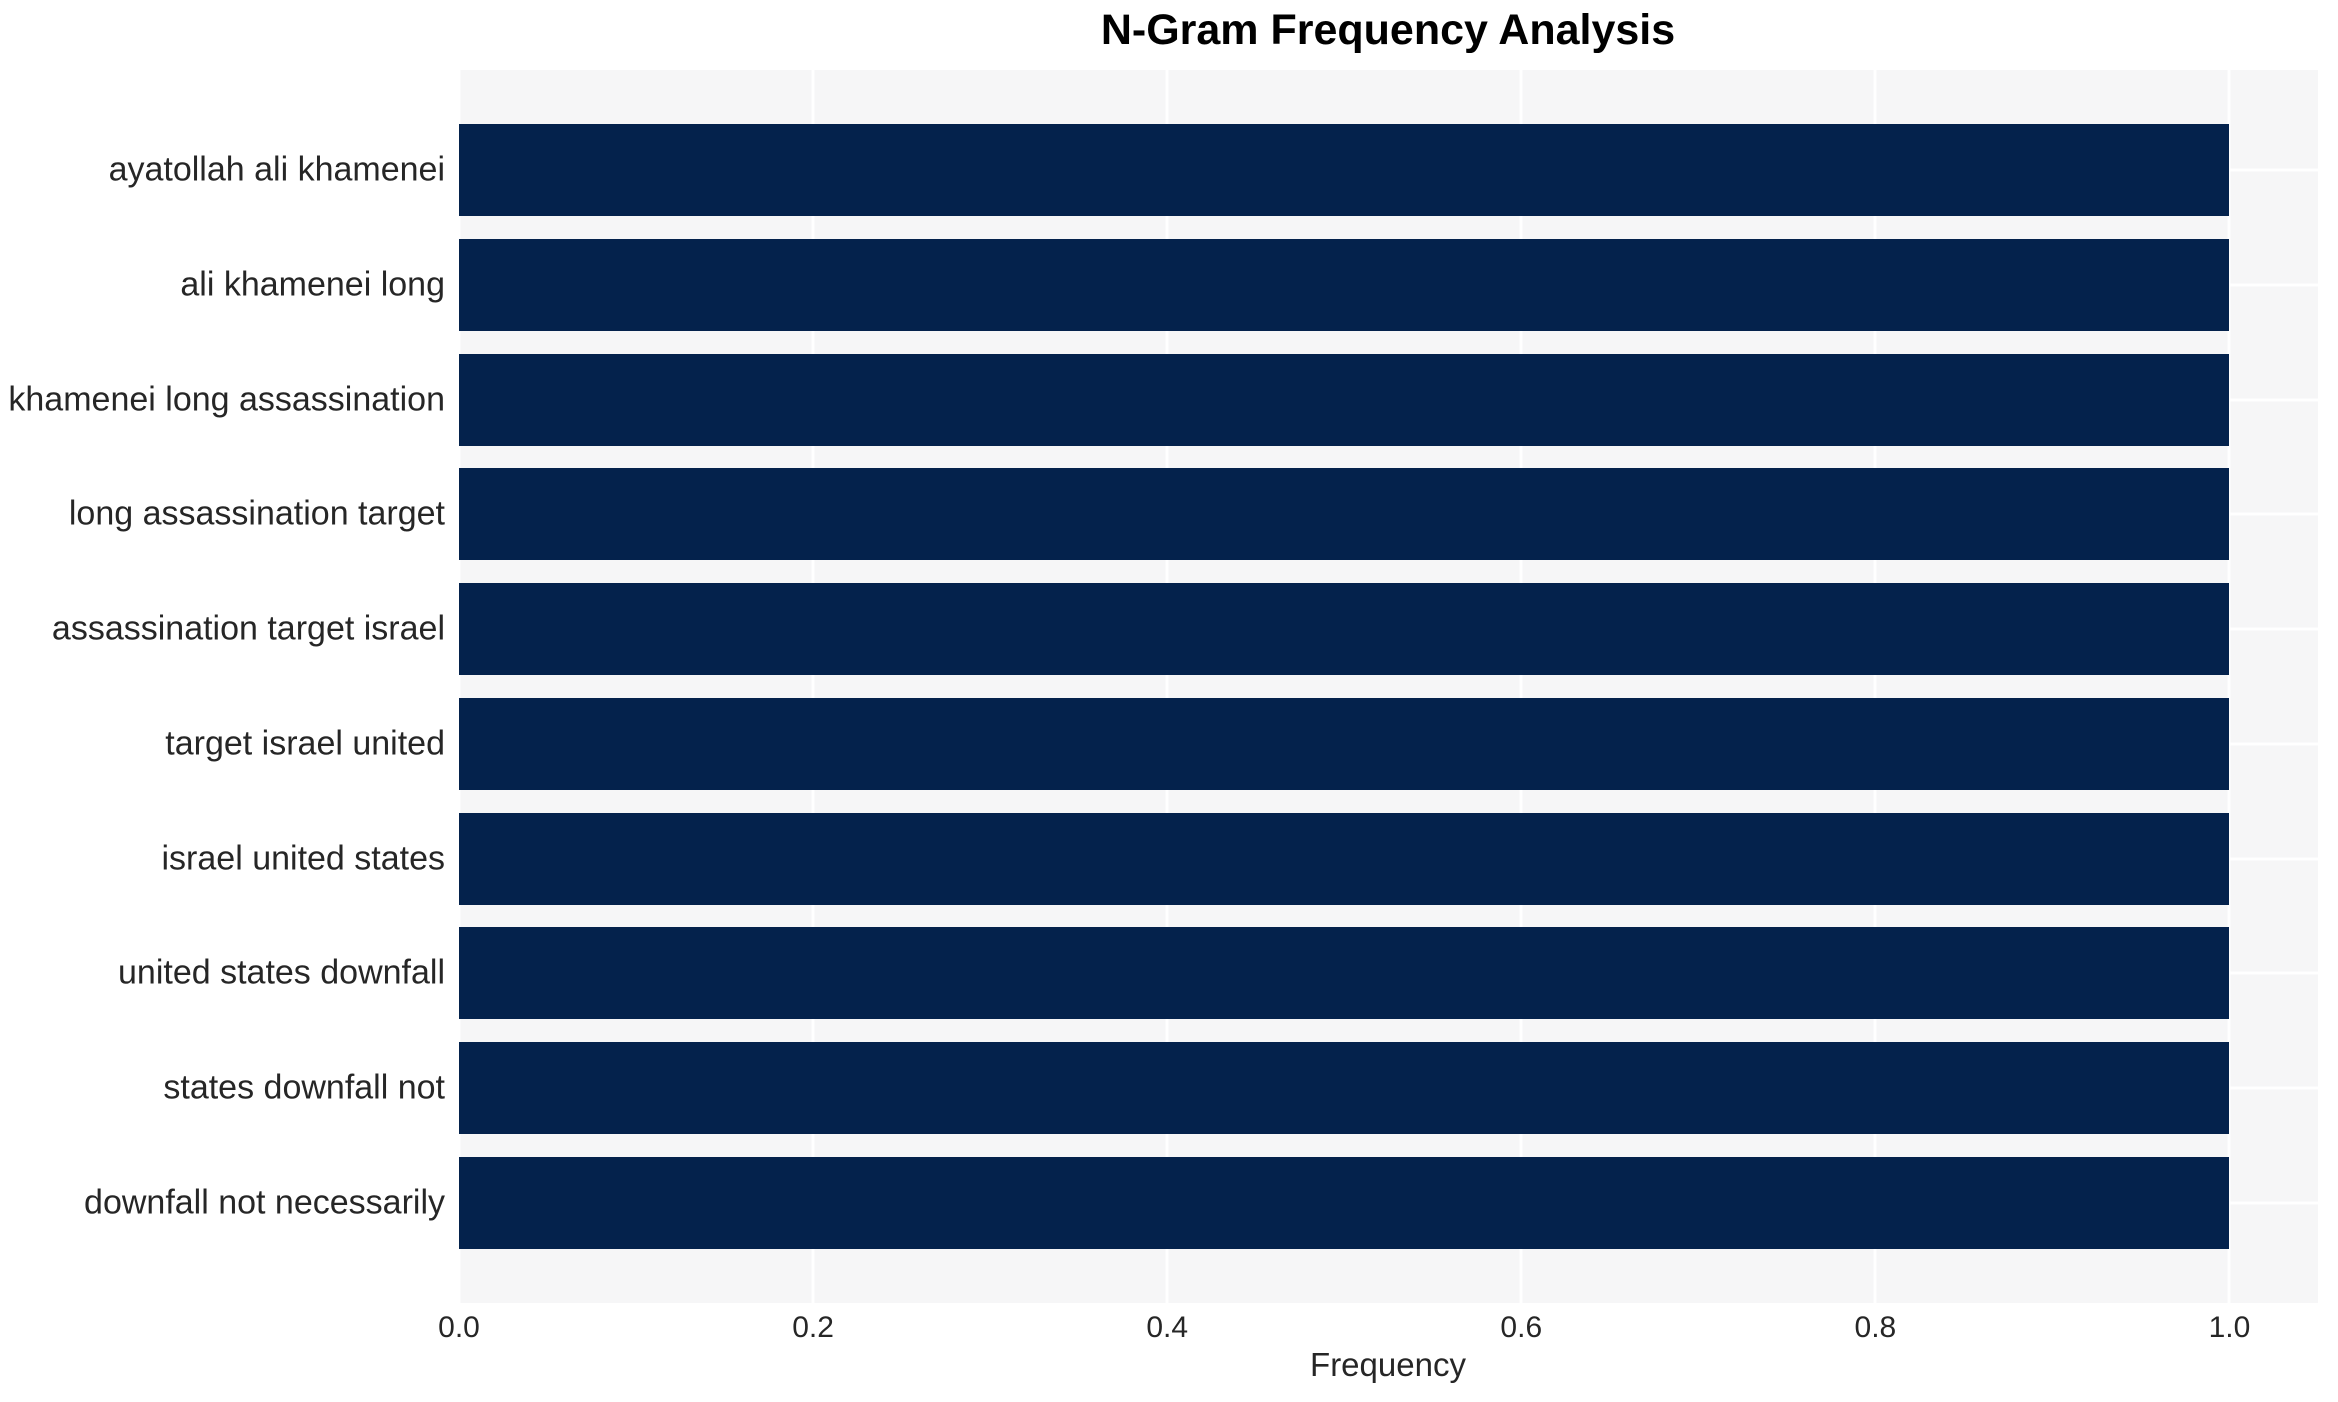 The image size is (2338, 1402). I want to click on bar-states-downfall-not, so click(1344, 1088).